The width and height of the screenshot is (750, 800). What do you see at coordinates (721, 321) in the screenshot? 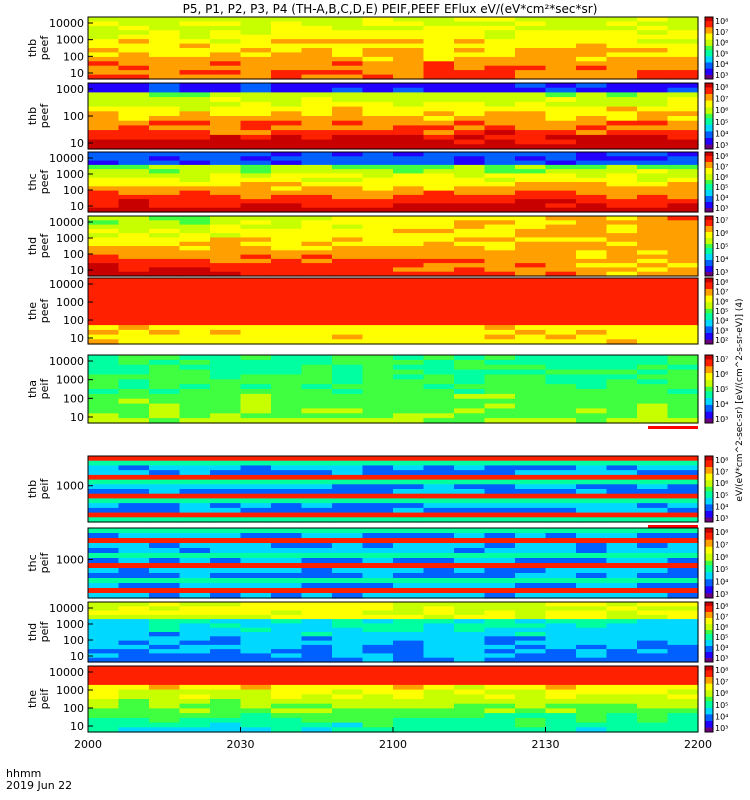
I see `colorbar-tick-label: 10⁴` at bounding box center [721, 321].